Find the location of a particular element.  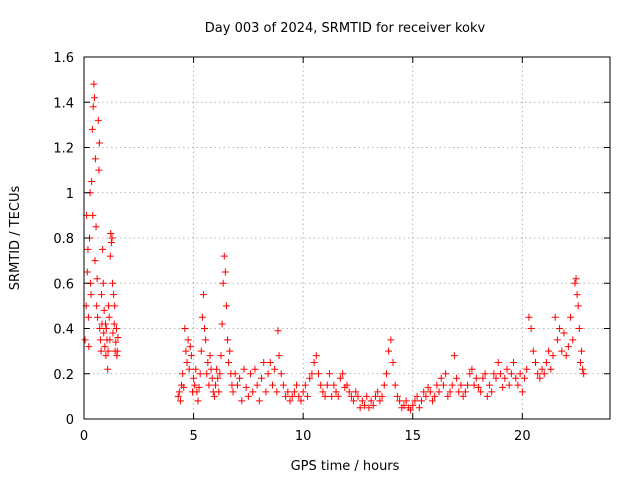

y-tick-label: 1 is located at coordinates (70, 194).